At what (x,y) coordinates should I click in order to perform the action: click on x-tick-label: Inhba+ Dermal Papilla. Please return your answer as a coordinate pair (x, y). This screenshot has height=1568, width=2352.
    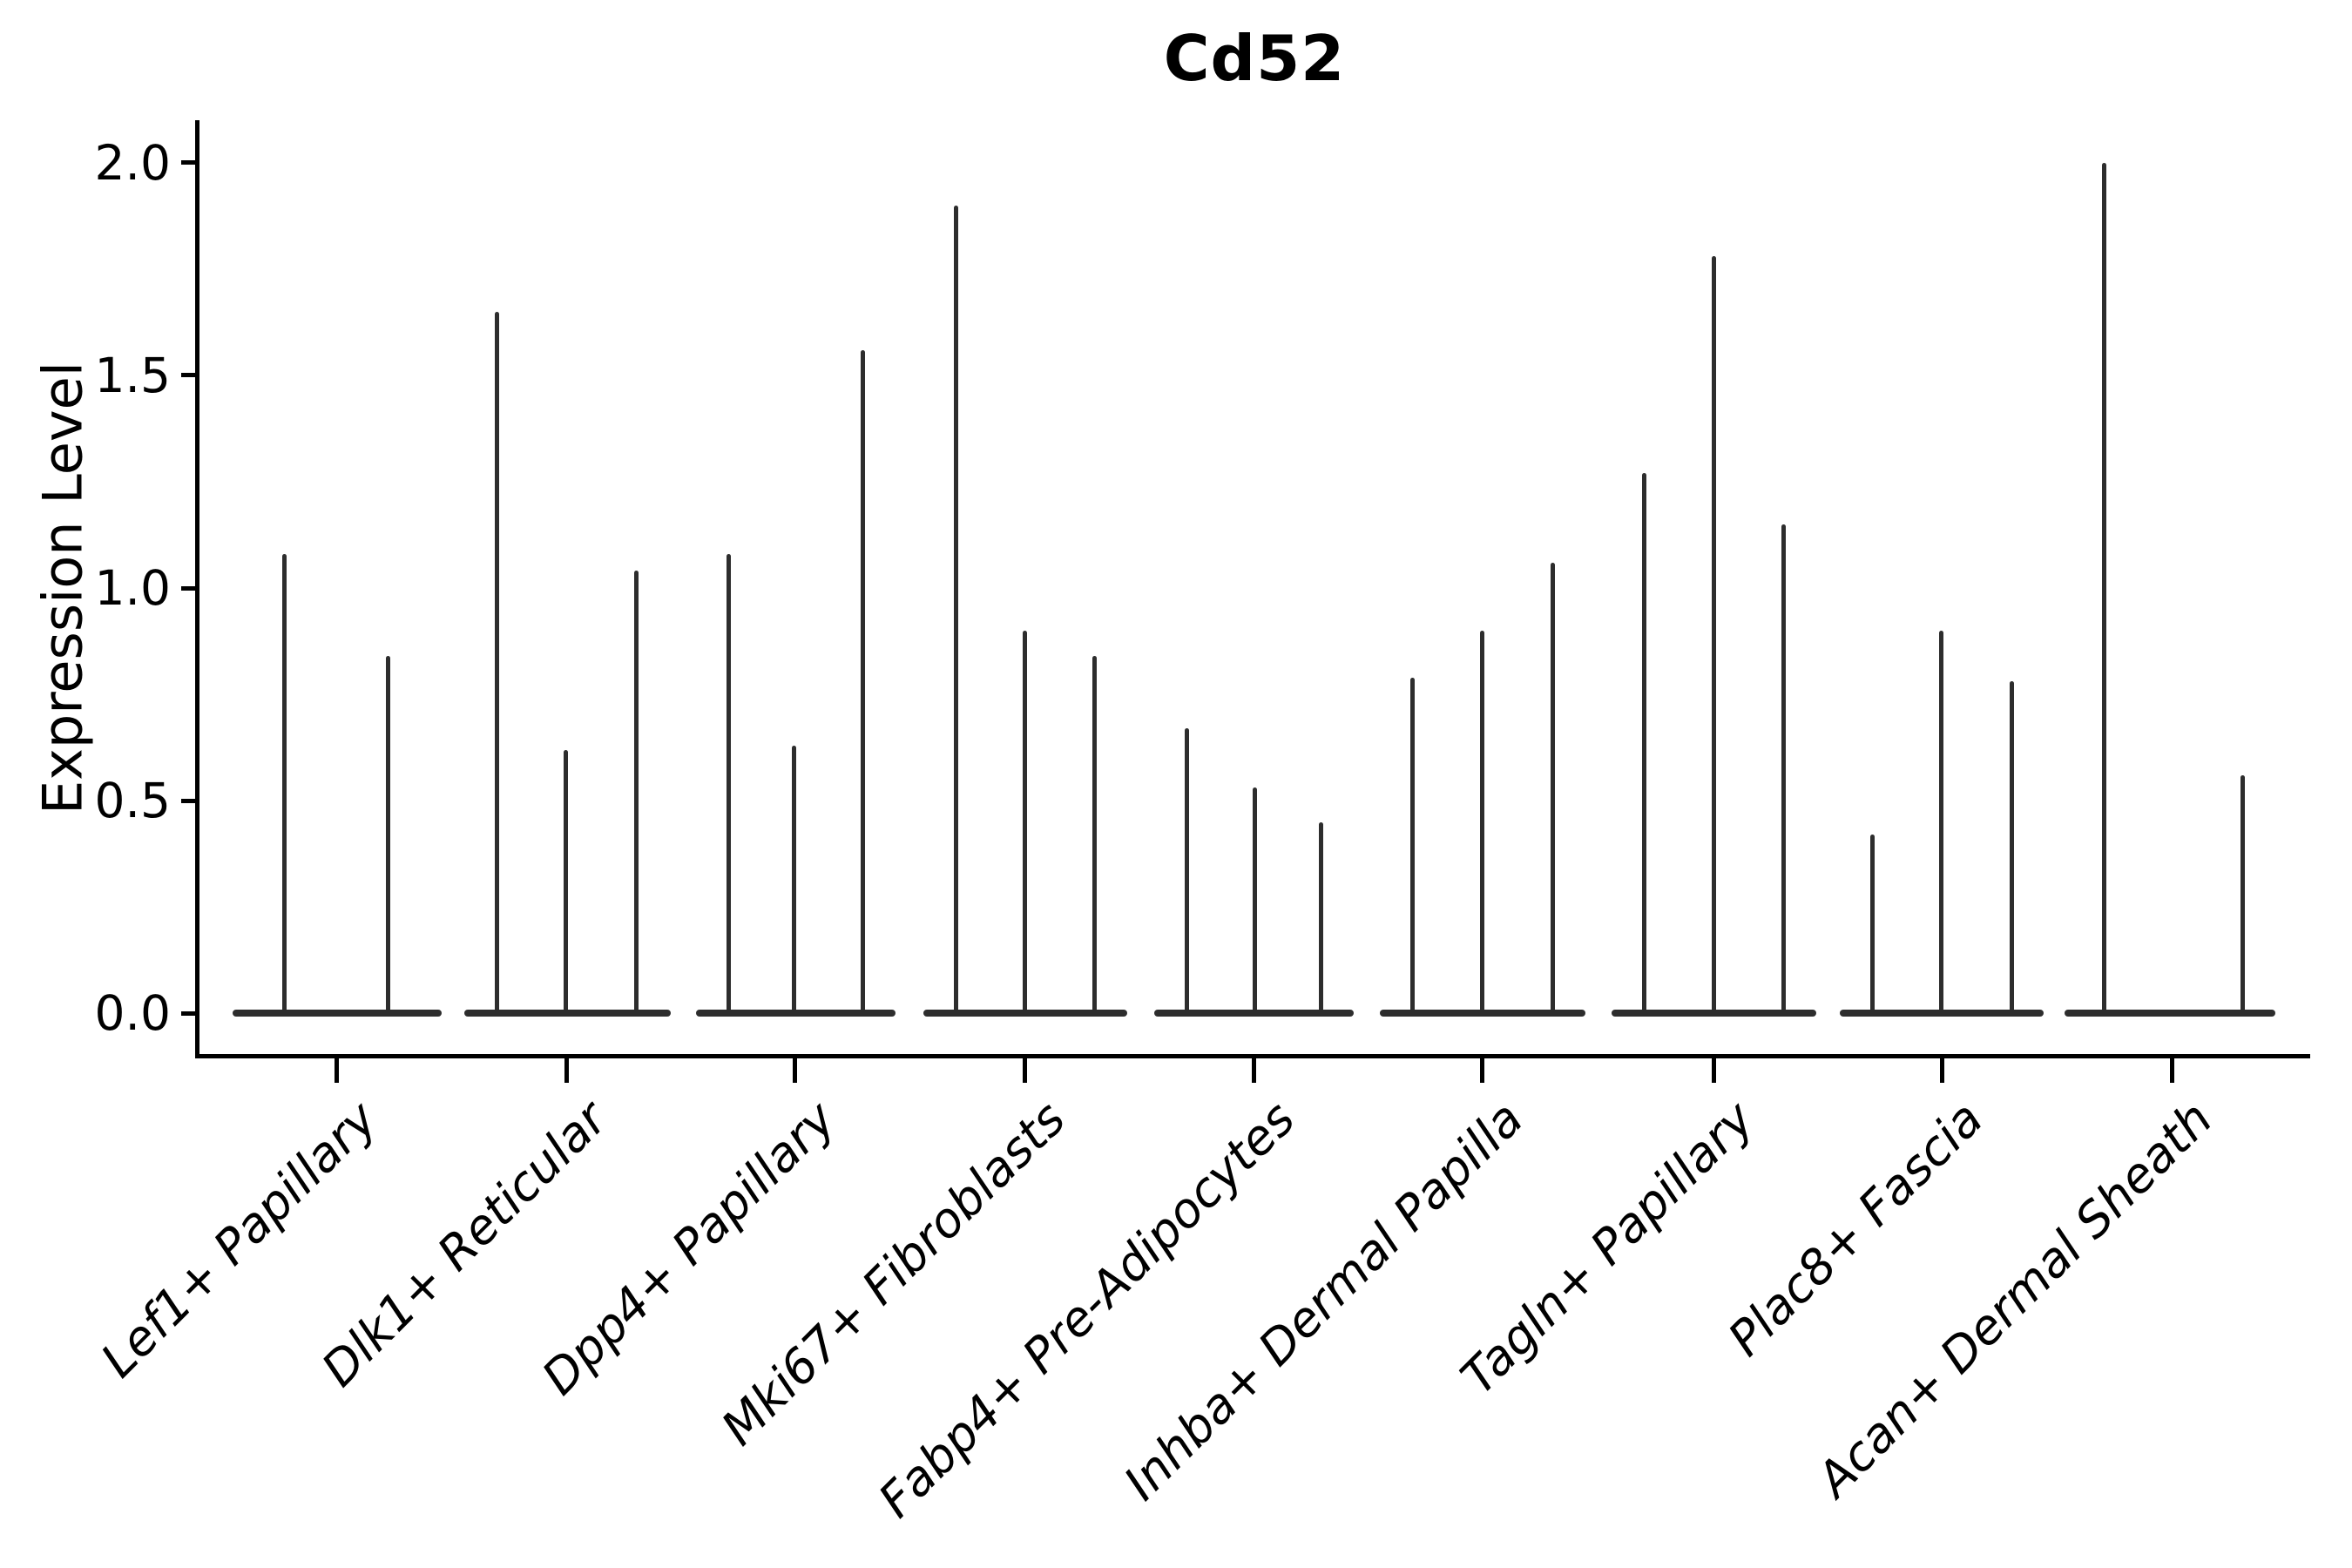
    Looking at the image, I should click on (1323, 1300).